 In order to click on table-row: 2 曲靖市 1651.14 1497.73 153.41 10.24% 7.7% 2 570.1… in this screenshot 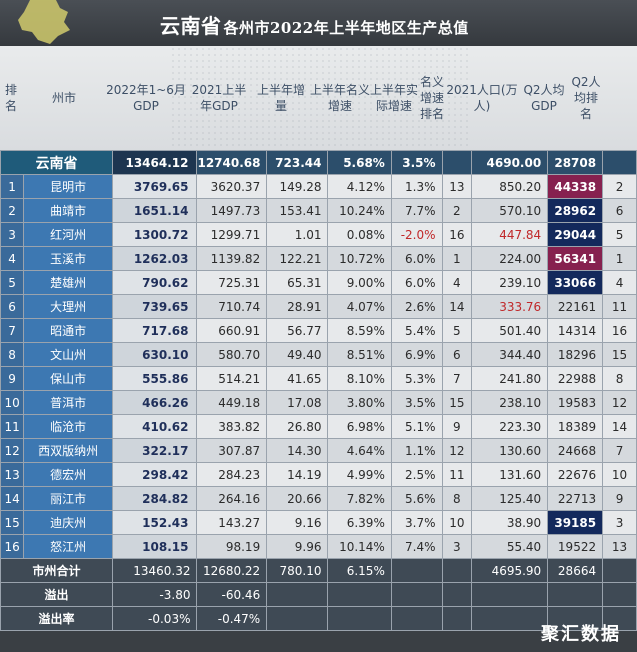, I will do `click(318, 210)`.